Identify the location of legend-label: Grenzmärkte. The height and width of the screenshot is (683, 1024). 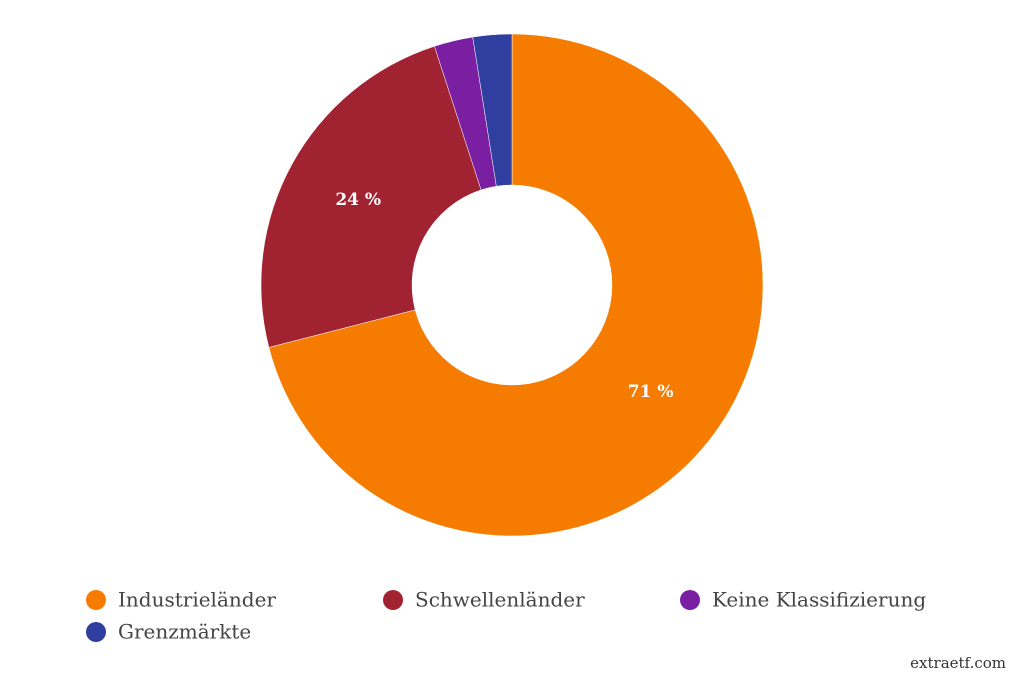
(184, 632).